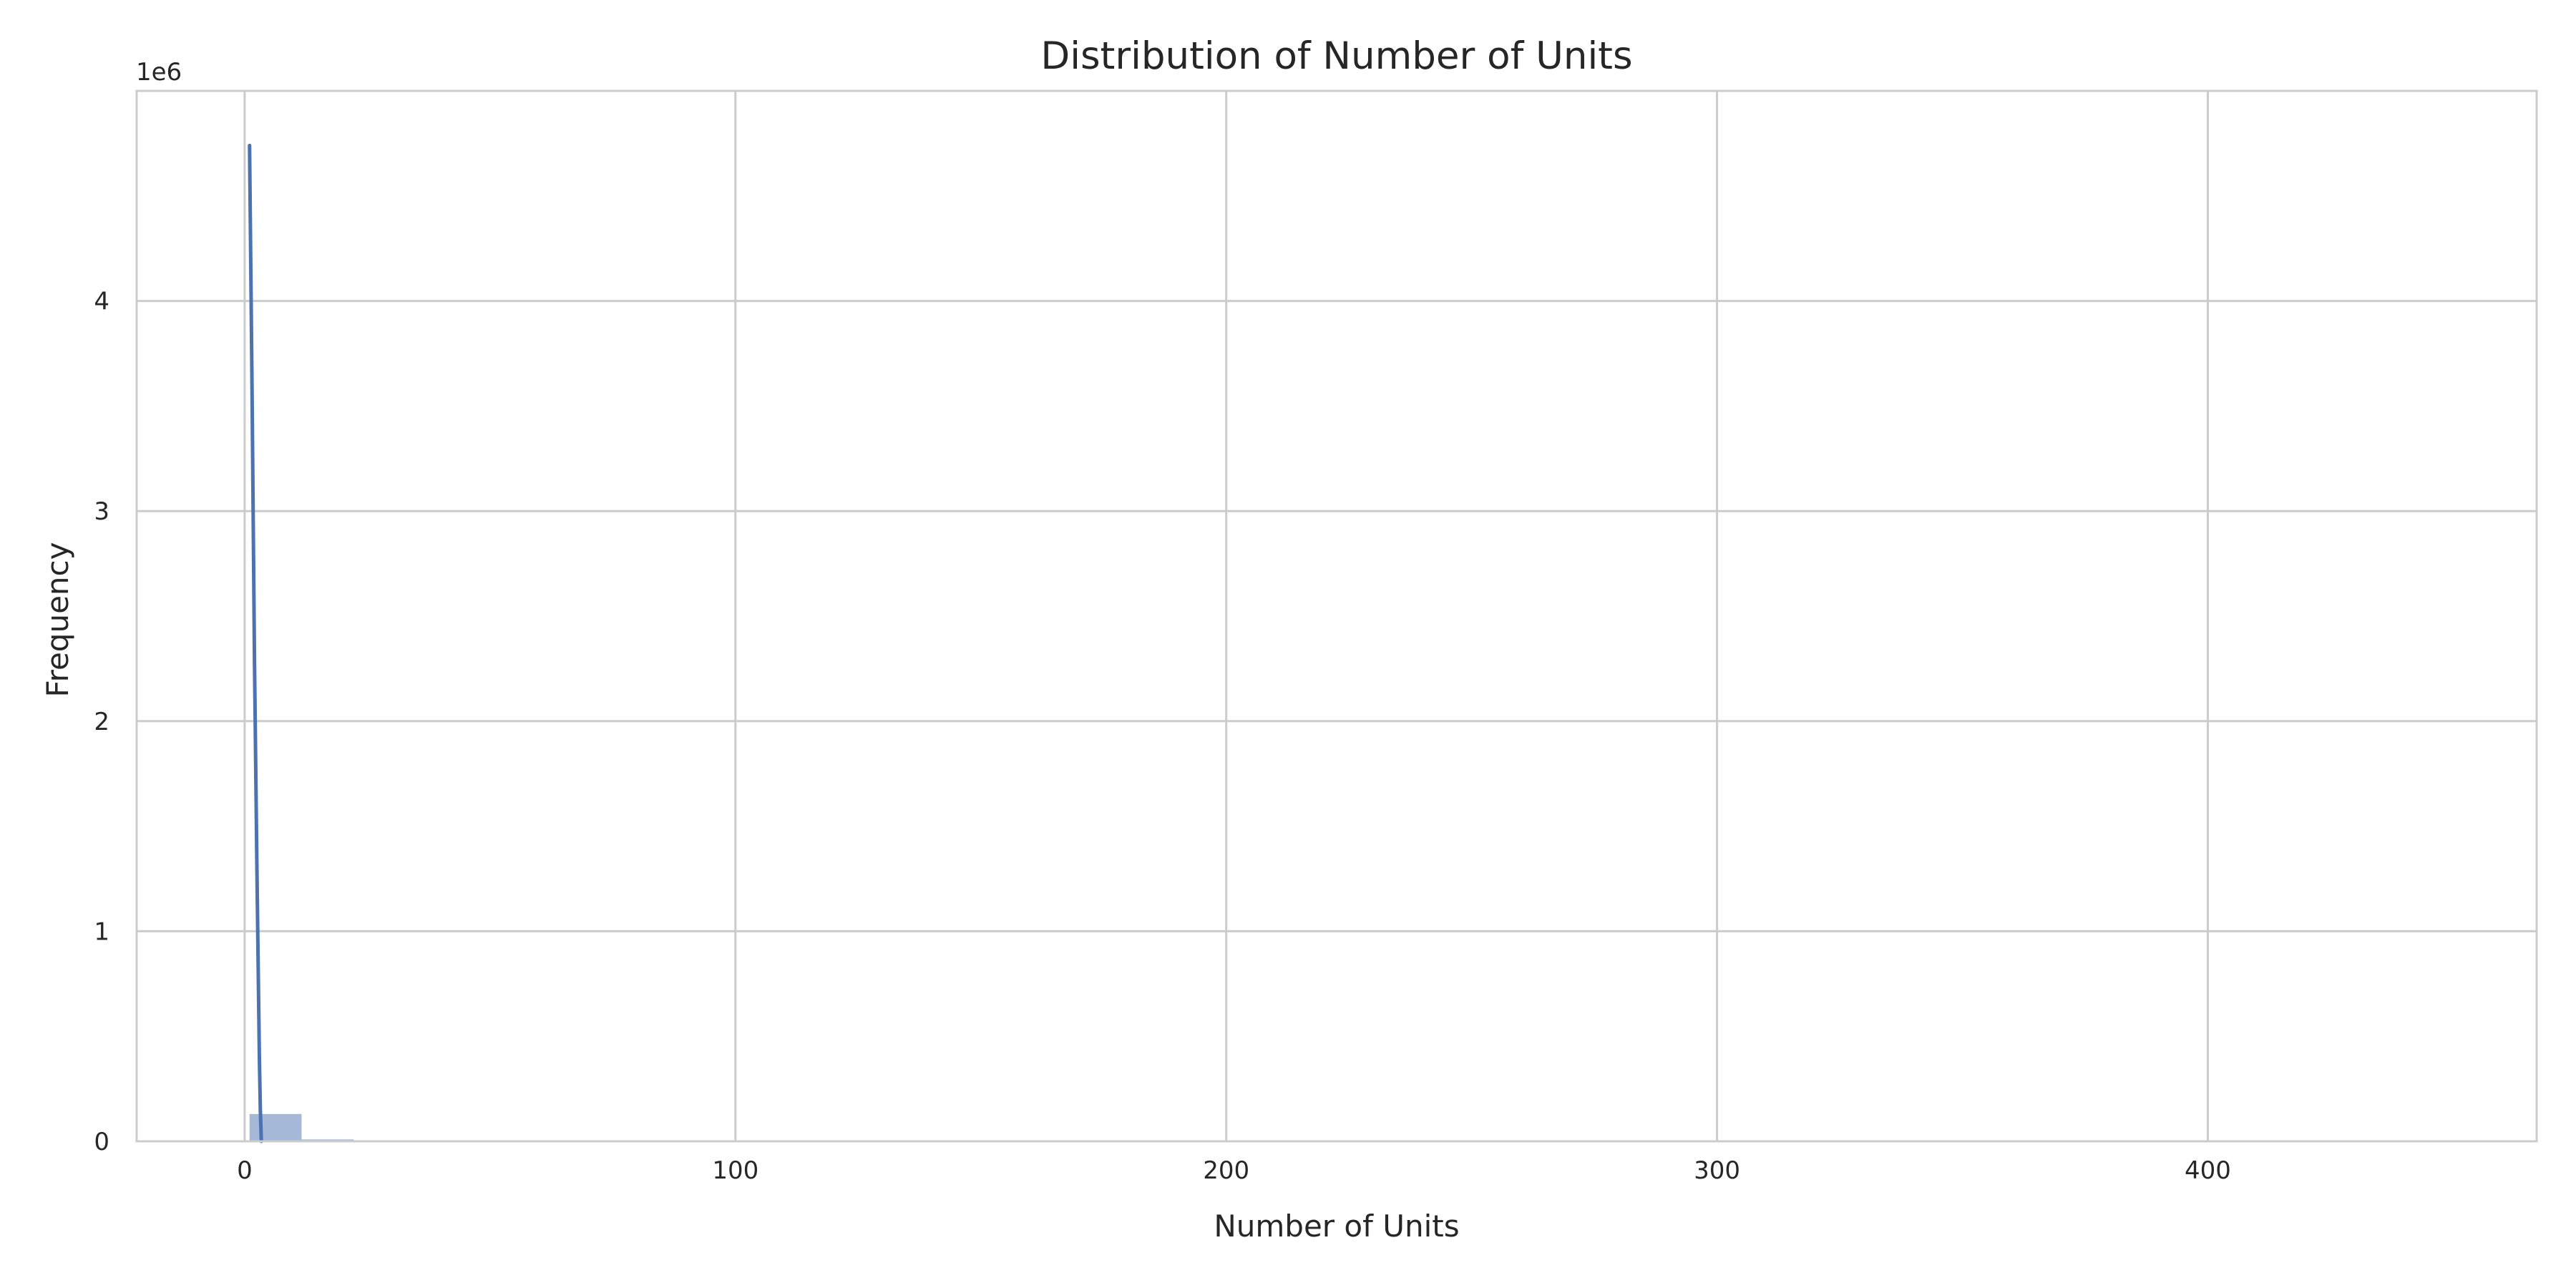  Describe the element at coordinates (101, 1142) in the screenshot. I see `y-tick-label: 0` at that location.